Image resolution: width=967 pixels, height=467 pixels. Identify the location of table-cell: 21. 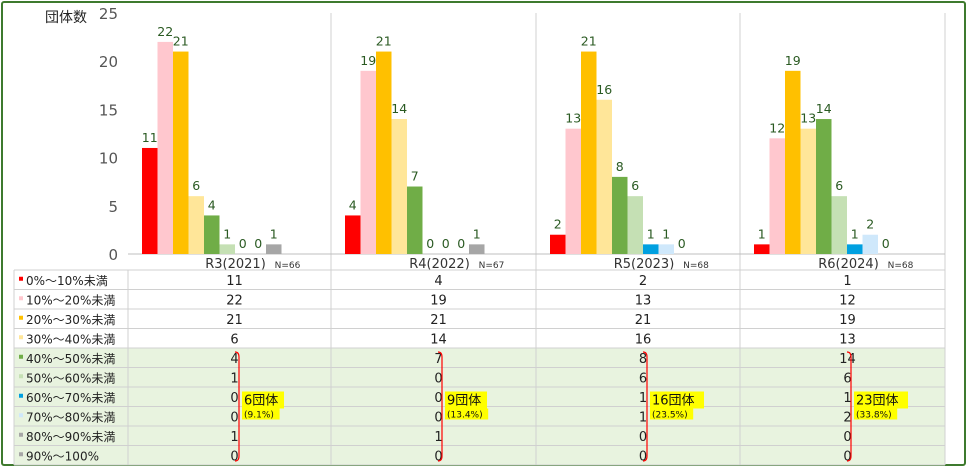
(438, 320).